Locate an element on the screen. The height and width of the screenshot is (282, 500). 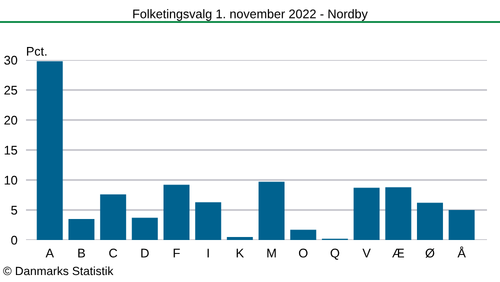
y-tick-label: 20 is located at coordinates (11, 120).